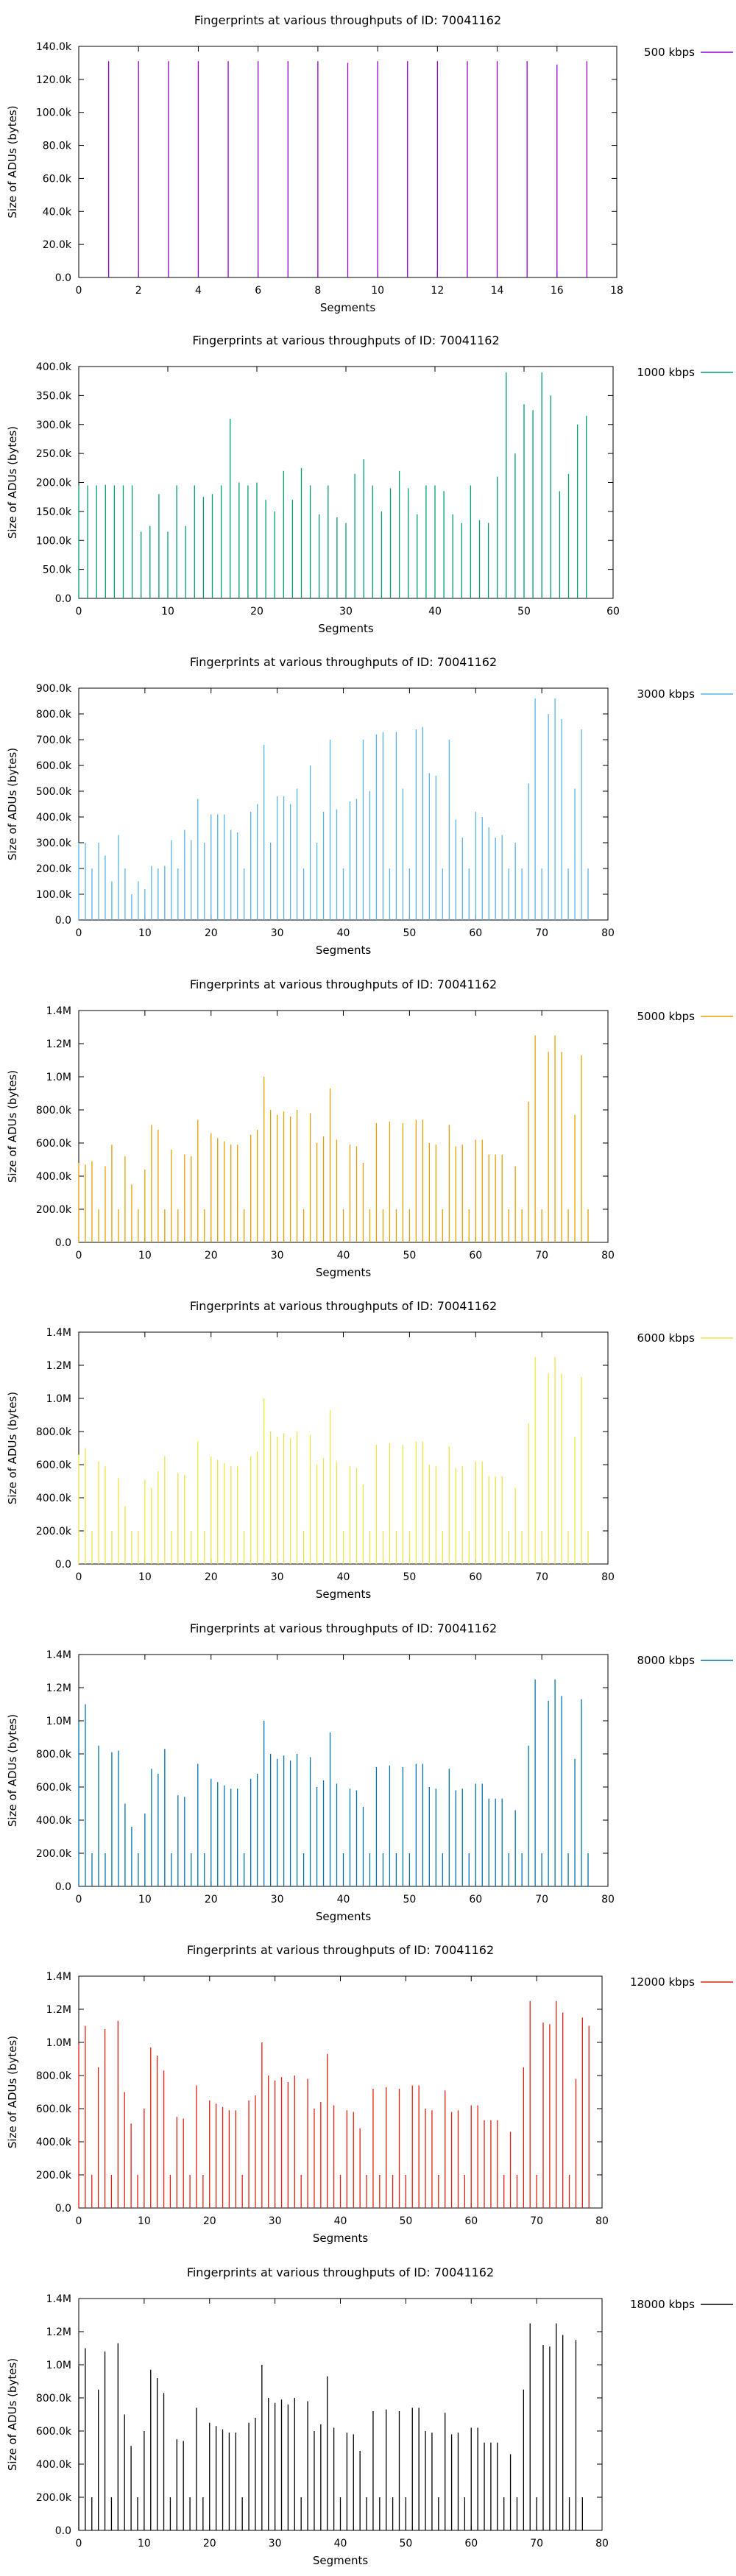  I want to click on legend-label: 3000 kbps, so click(666, 694).